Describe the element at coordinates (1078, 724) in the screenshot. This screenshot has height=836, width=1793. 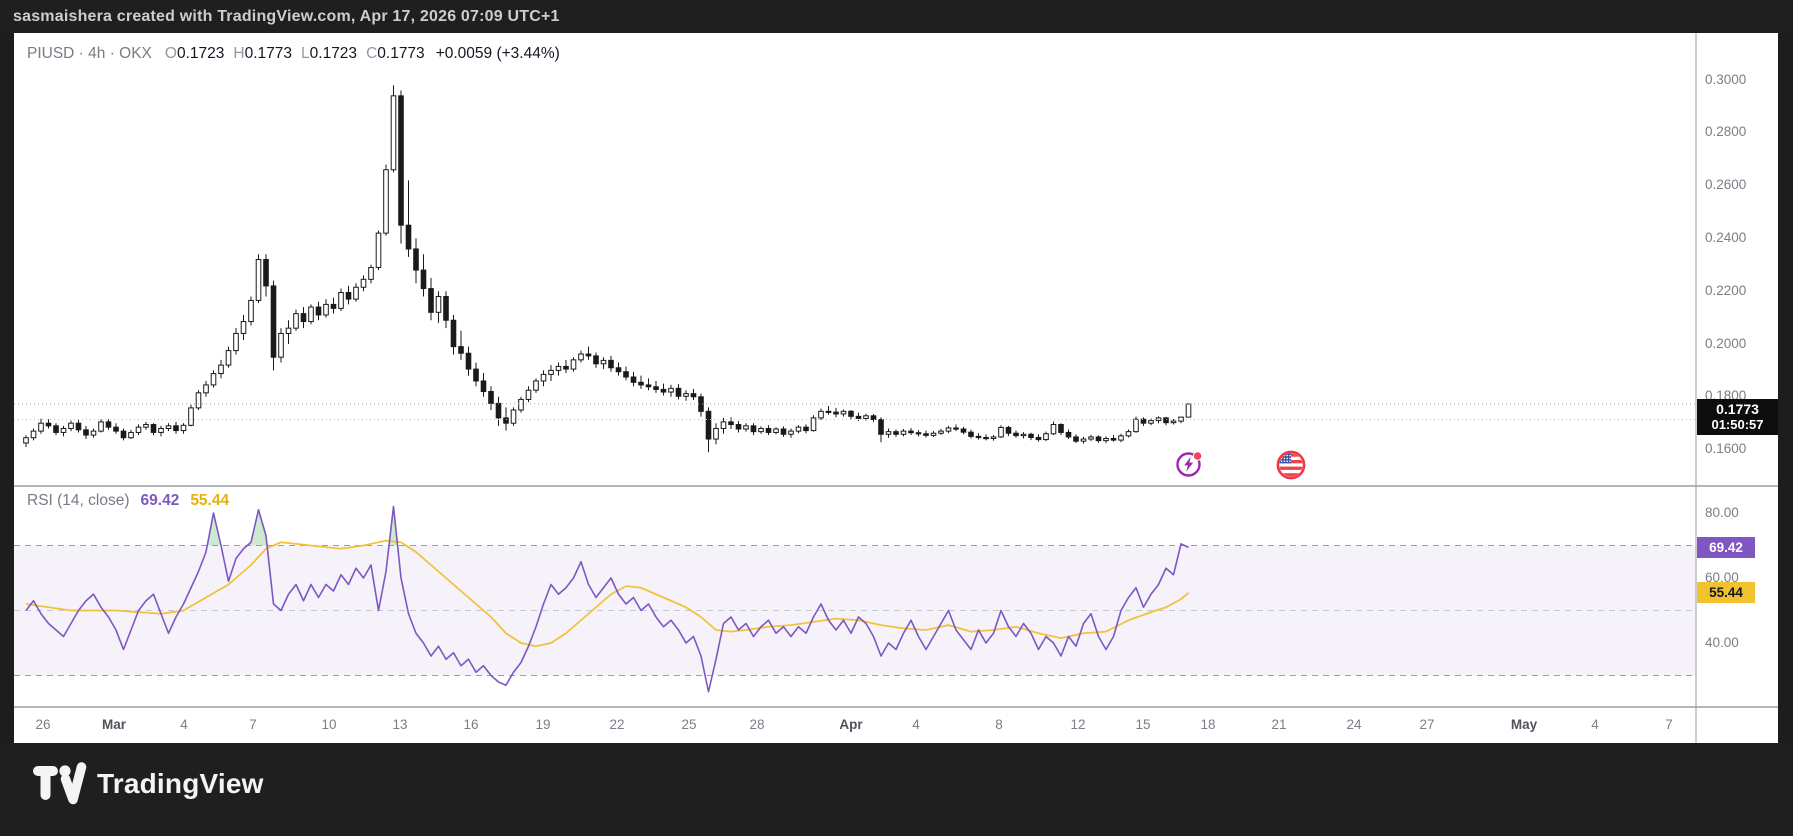
I see `time-axis-label: 12` at that location.